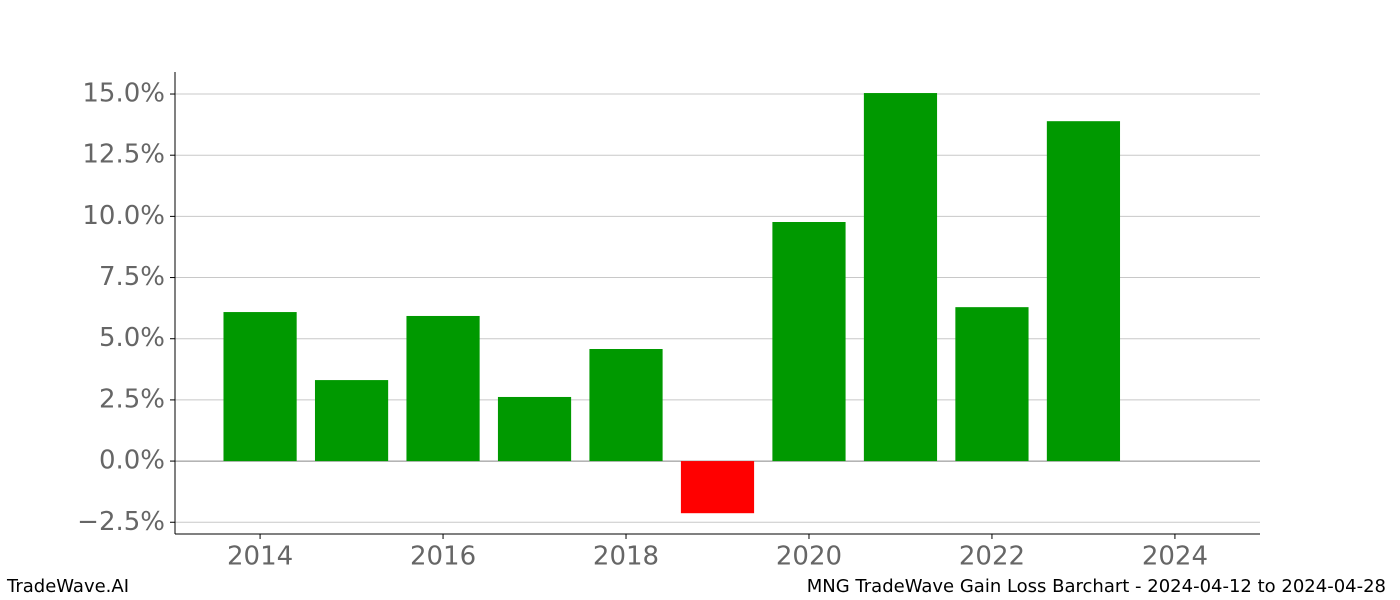 This screenshot has width=1400, height=600. I want to click on x-tick-label: 2022, so click(992, 557).